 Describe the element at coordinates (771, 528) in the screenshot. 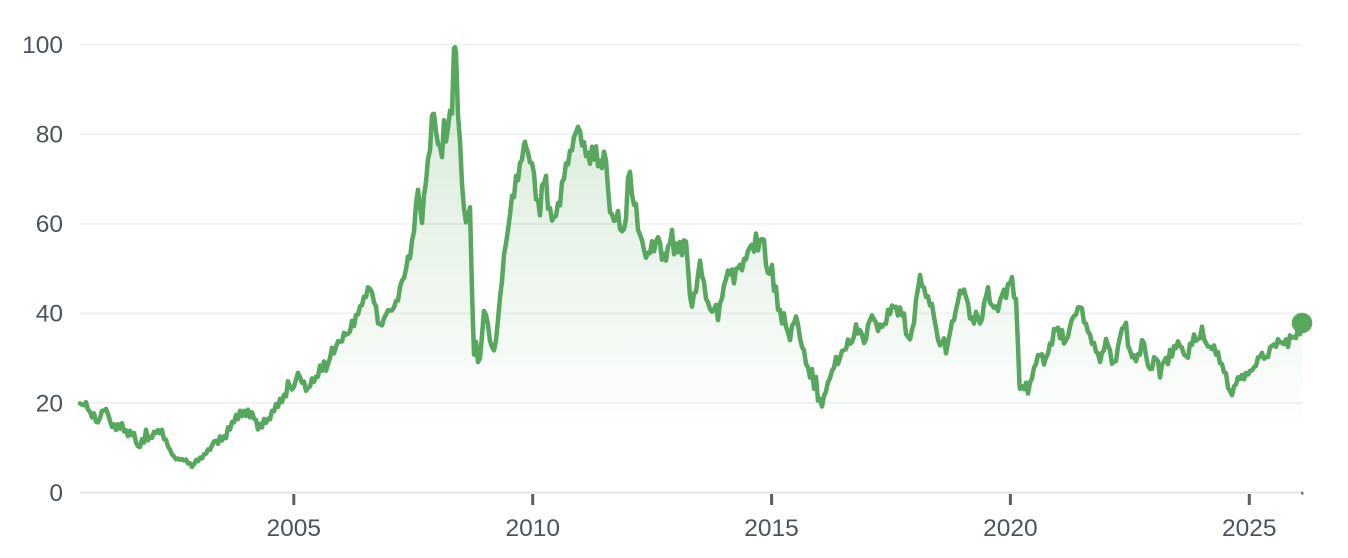

I see `svg-text: 2015` at that location.